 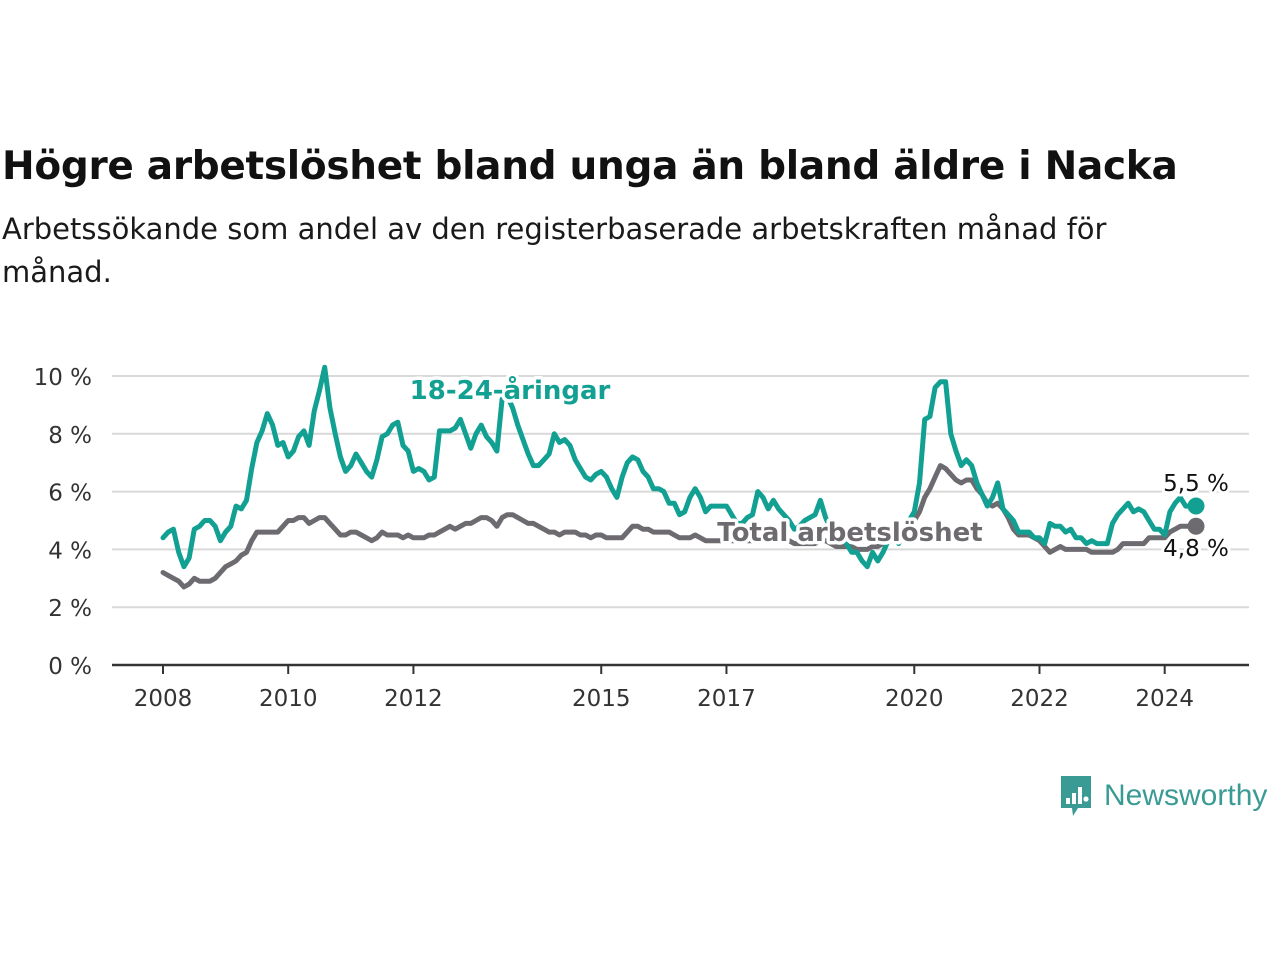 I want to click on x-tick-label: 2010, so click(x=288, y=699).